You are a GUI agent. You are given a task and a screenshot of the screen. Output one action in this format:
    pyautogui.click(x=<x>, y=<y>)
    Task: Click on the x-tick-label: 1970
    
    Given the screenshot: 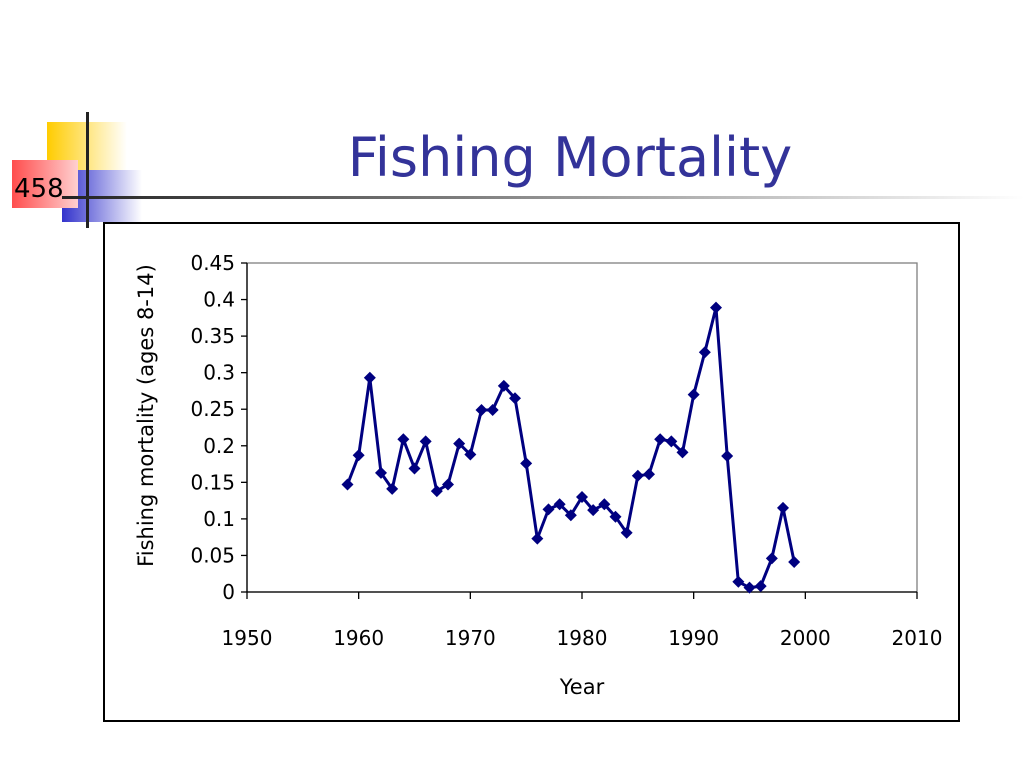 What is the action you would take?
    pyautogui.click(x=470, y=638)
    